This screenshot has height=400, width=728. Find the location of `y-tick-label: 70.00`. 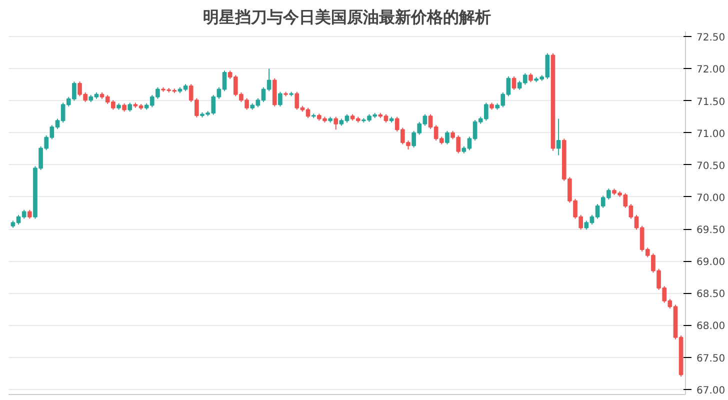

y-tick-label: 70.00 is located at coordinates (711, 198).